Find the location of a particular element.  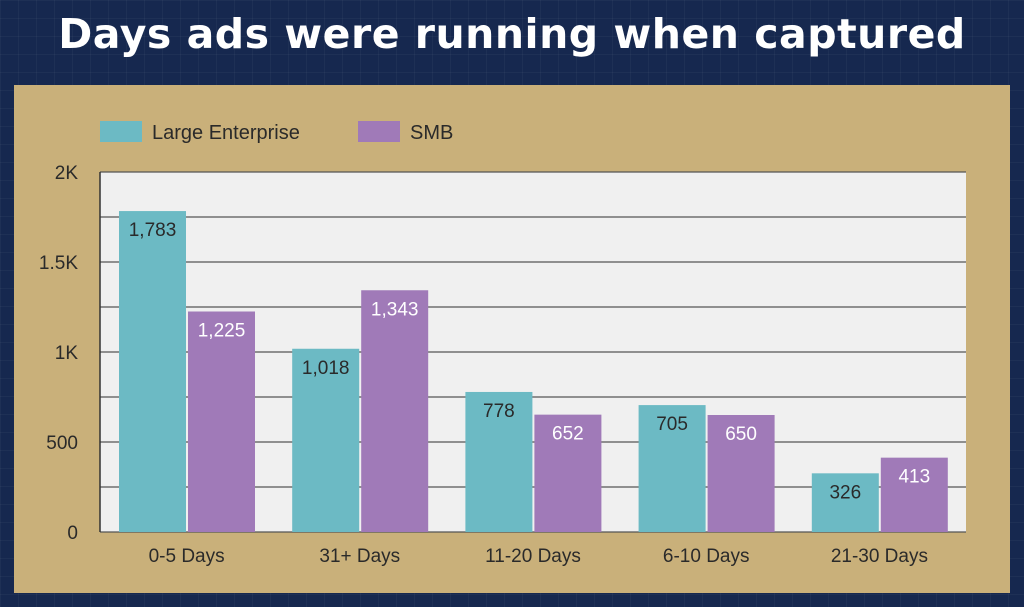

x-tick-label: 31+ Days is located at coordinates (359, 556).